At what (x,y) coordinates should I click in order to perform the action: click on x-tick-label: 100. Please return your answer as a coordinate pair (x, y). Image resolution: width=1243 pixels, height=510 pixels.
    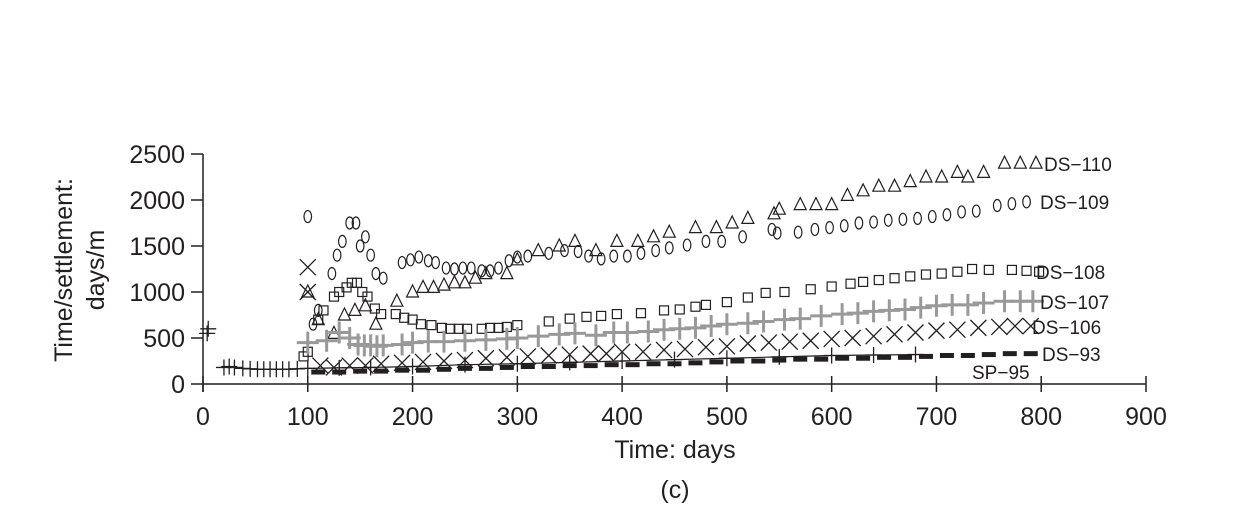
    Looking at the image, I should click on (308, 417).